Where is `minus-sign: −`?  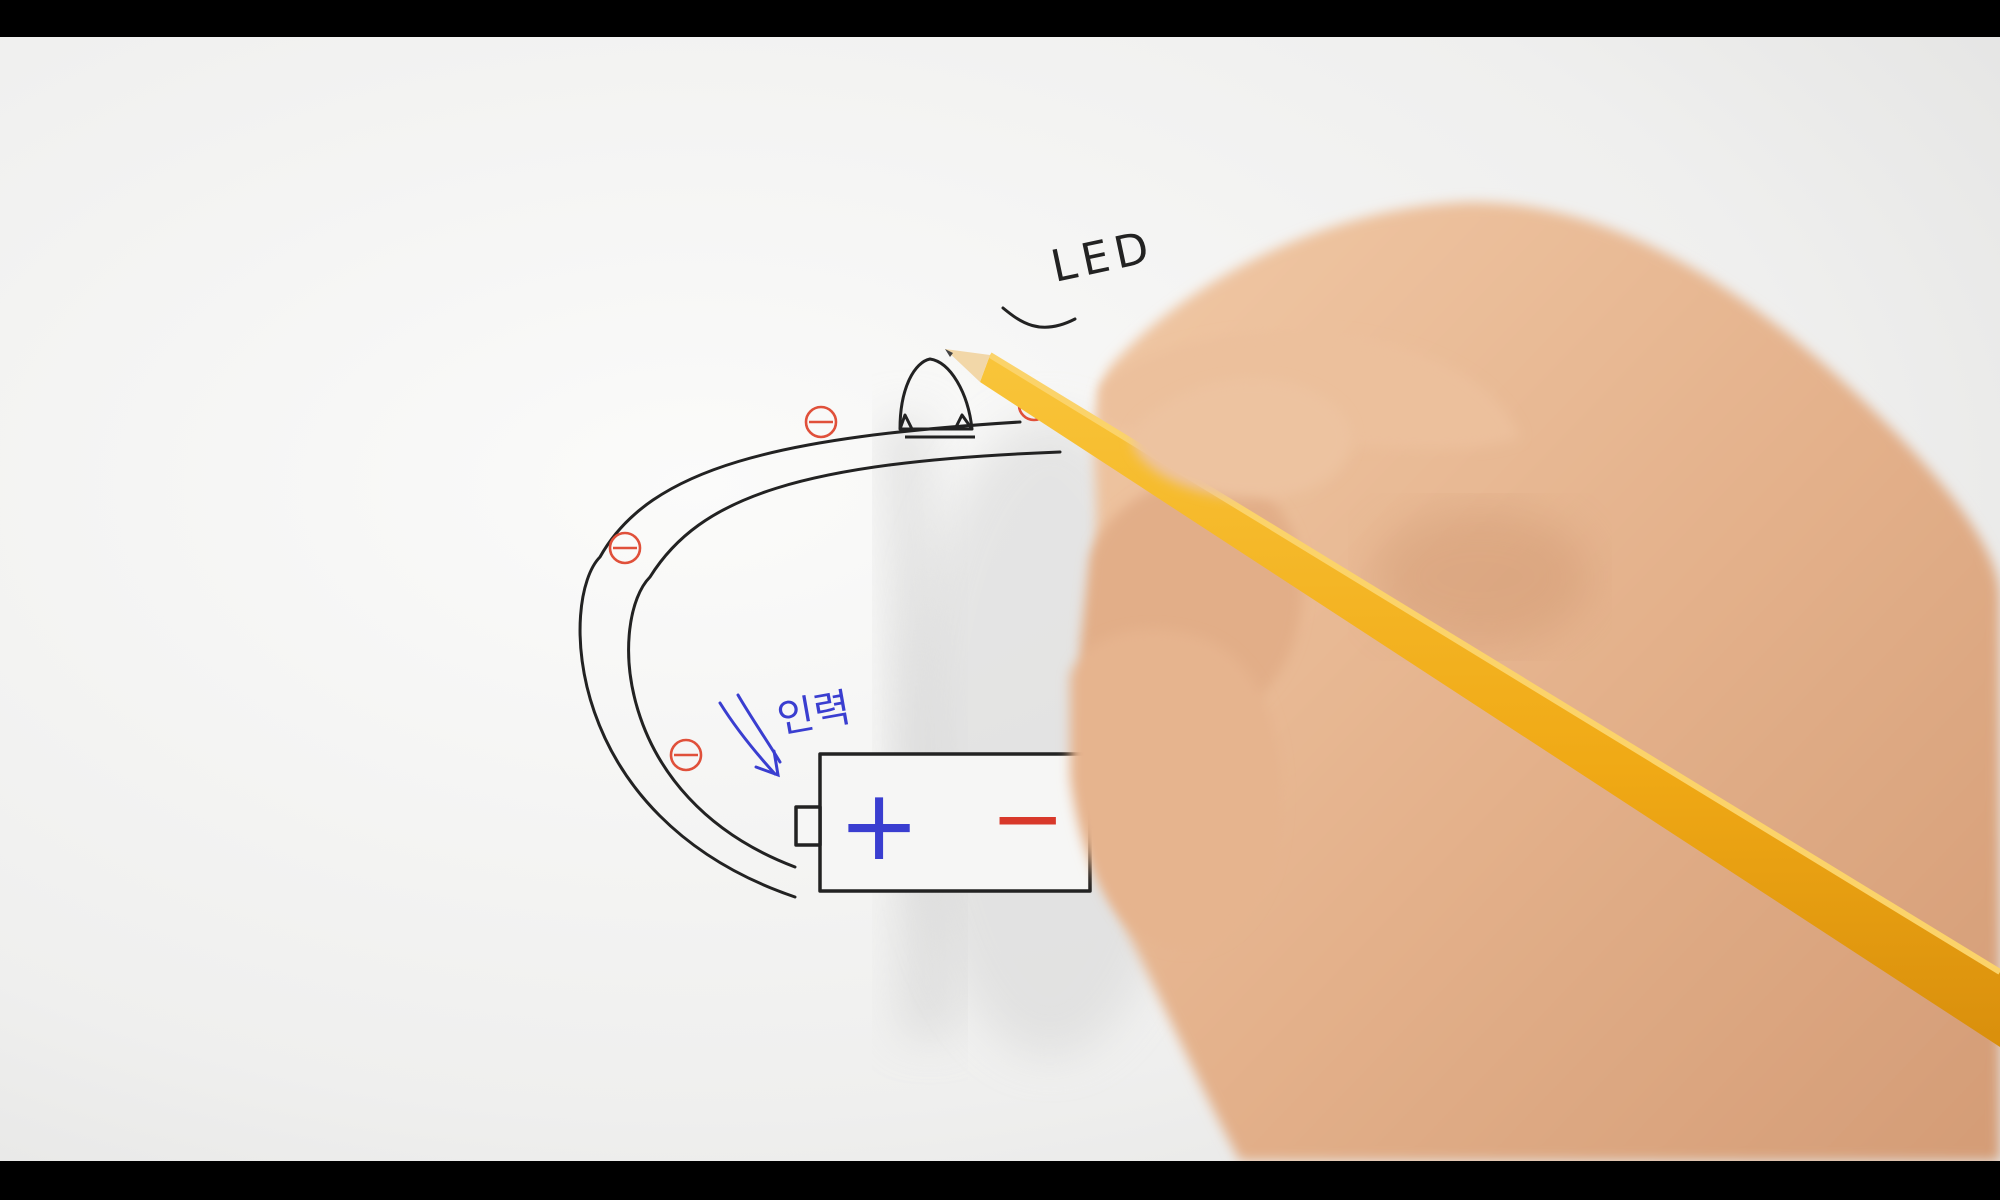 minus-sign: − is located at coordinates (1027, 818).